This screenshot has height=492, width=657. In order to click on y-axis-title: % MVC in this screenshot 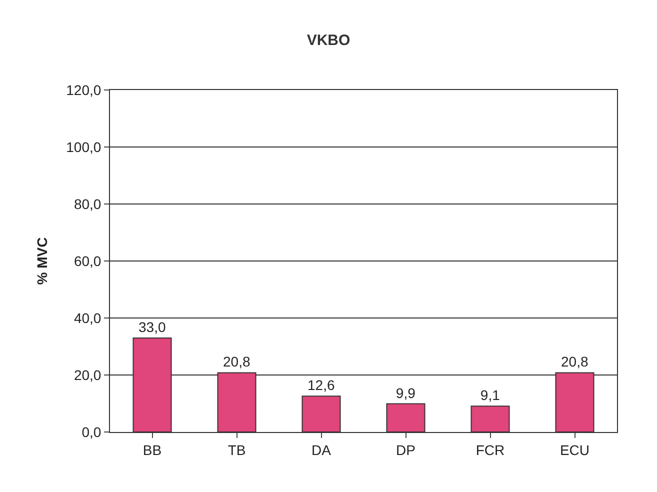, I will do `click(42, 261)`.